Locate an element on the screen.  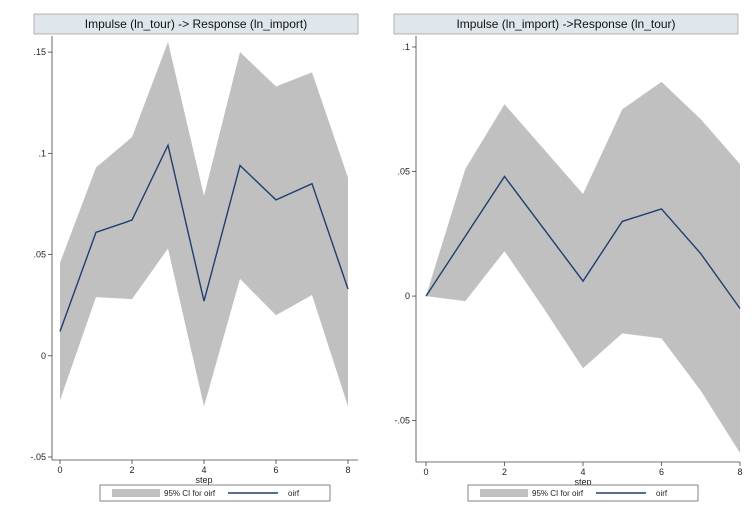
chart-title: Impulse (ln_import) ->Response (ln_tour) is located at coordinates (565, 24).